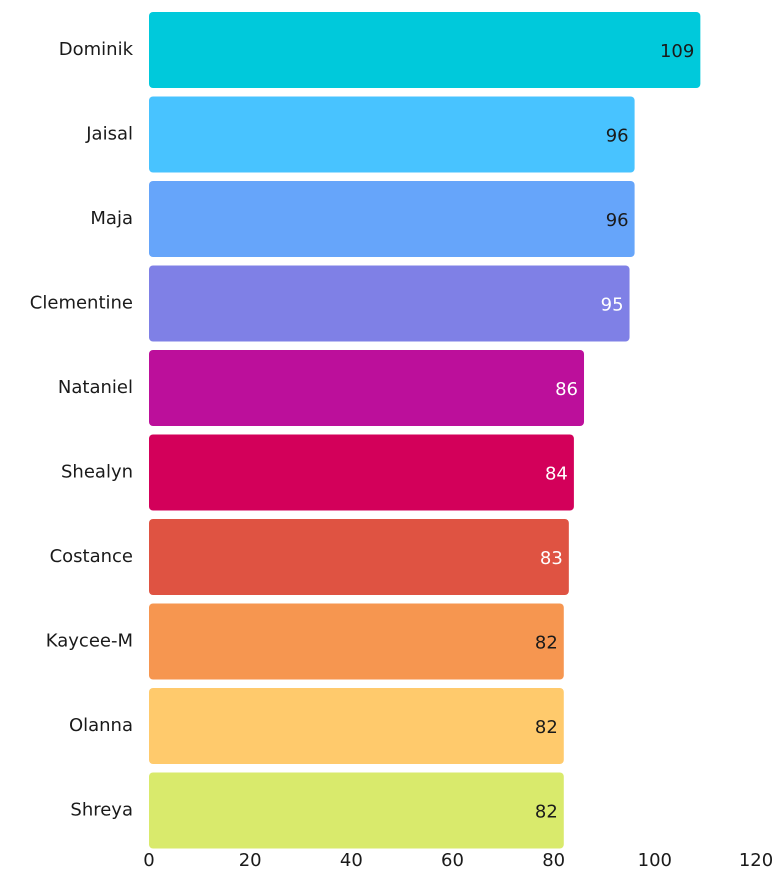 Image resolution: width=777 pixels, height=875 pixels. Describe the element at coordinates (356, 811) in the screenshot. I see `bar-shreya` at that location.